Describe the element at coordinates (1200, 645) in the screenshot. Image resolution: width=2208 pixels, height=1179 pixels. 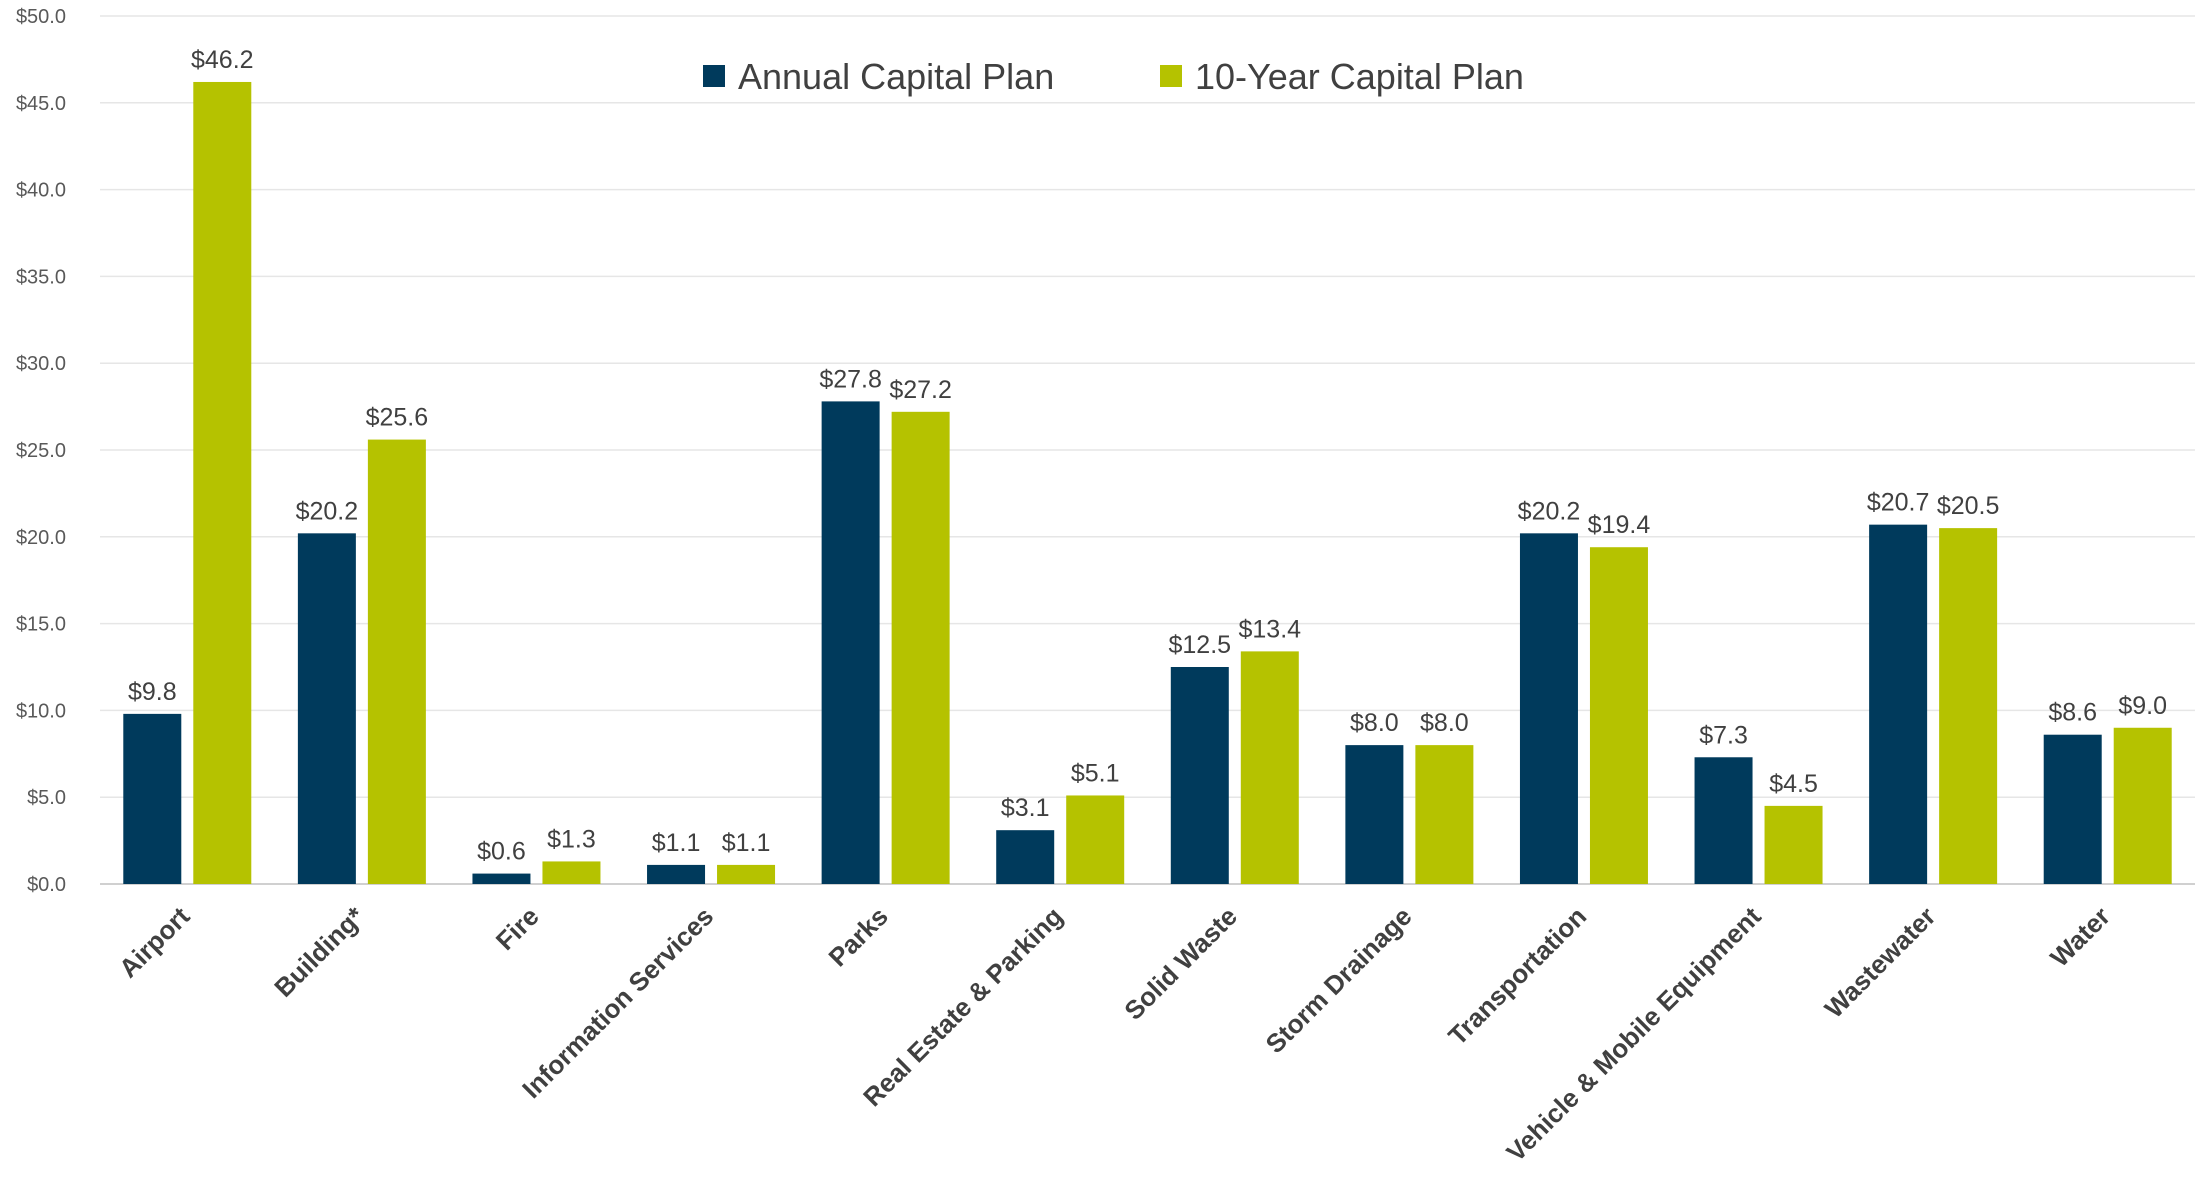
I see `data-label: $12.5` at that location.